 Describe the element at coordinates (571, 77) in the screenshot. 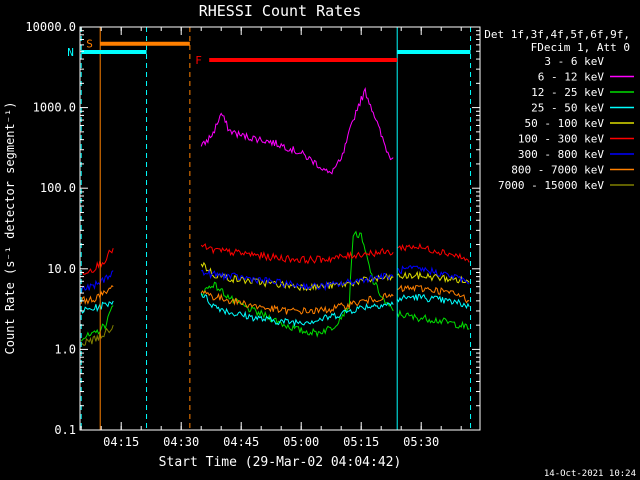

I see `legend-label-6-12-kev: 6 - 12 keV` at that location.